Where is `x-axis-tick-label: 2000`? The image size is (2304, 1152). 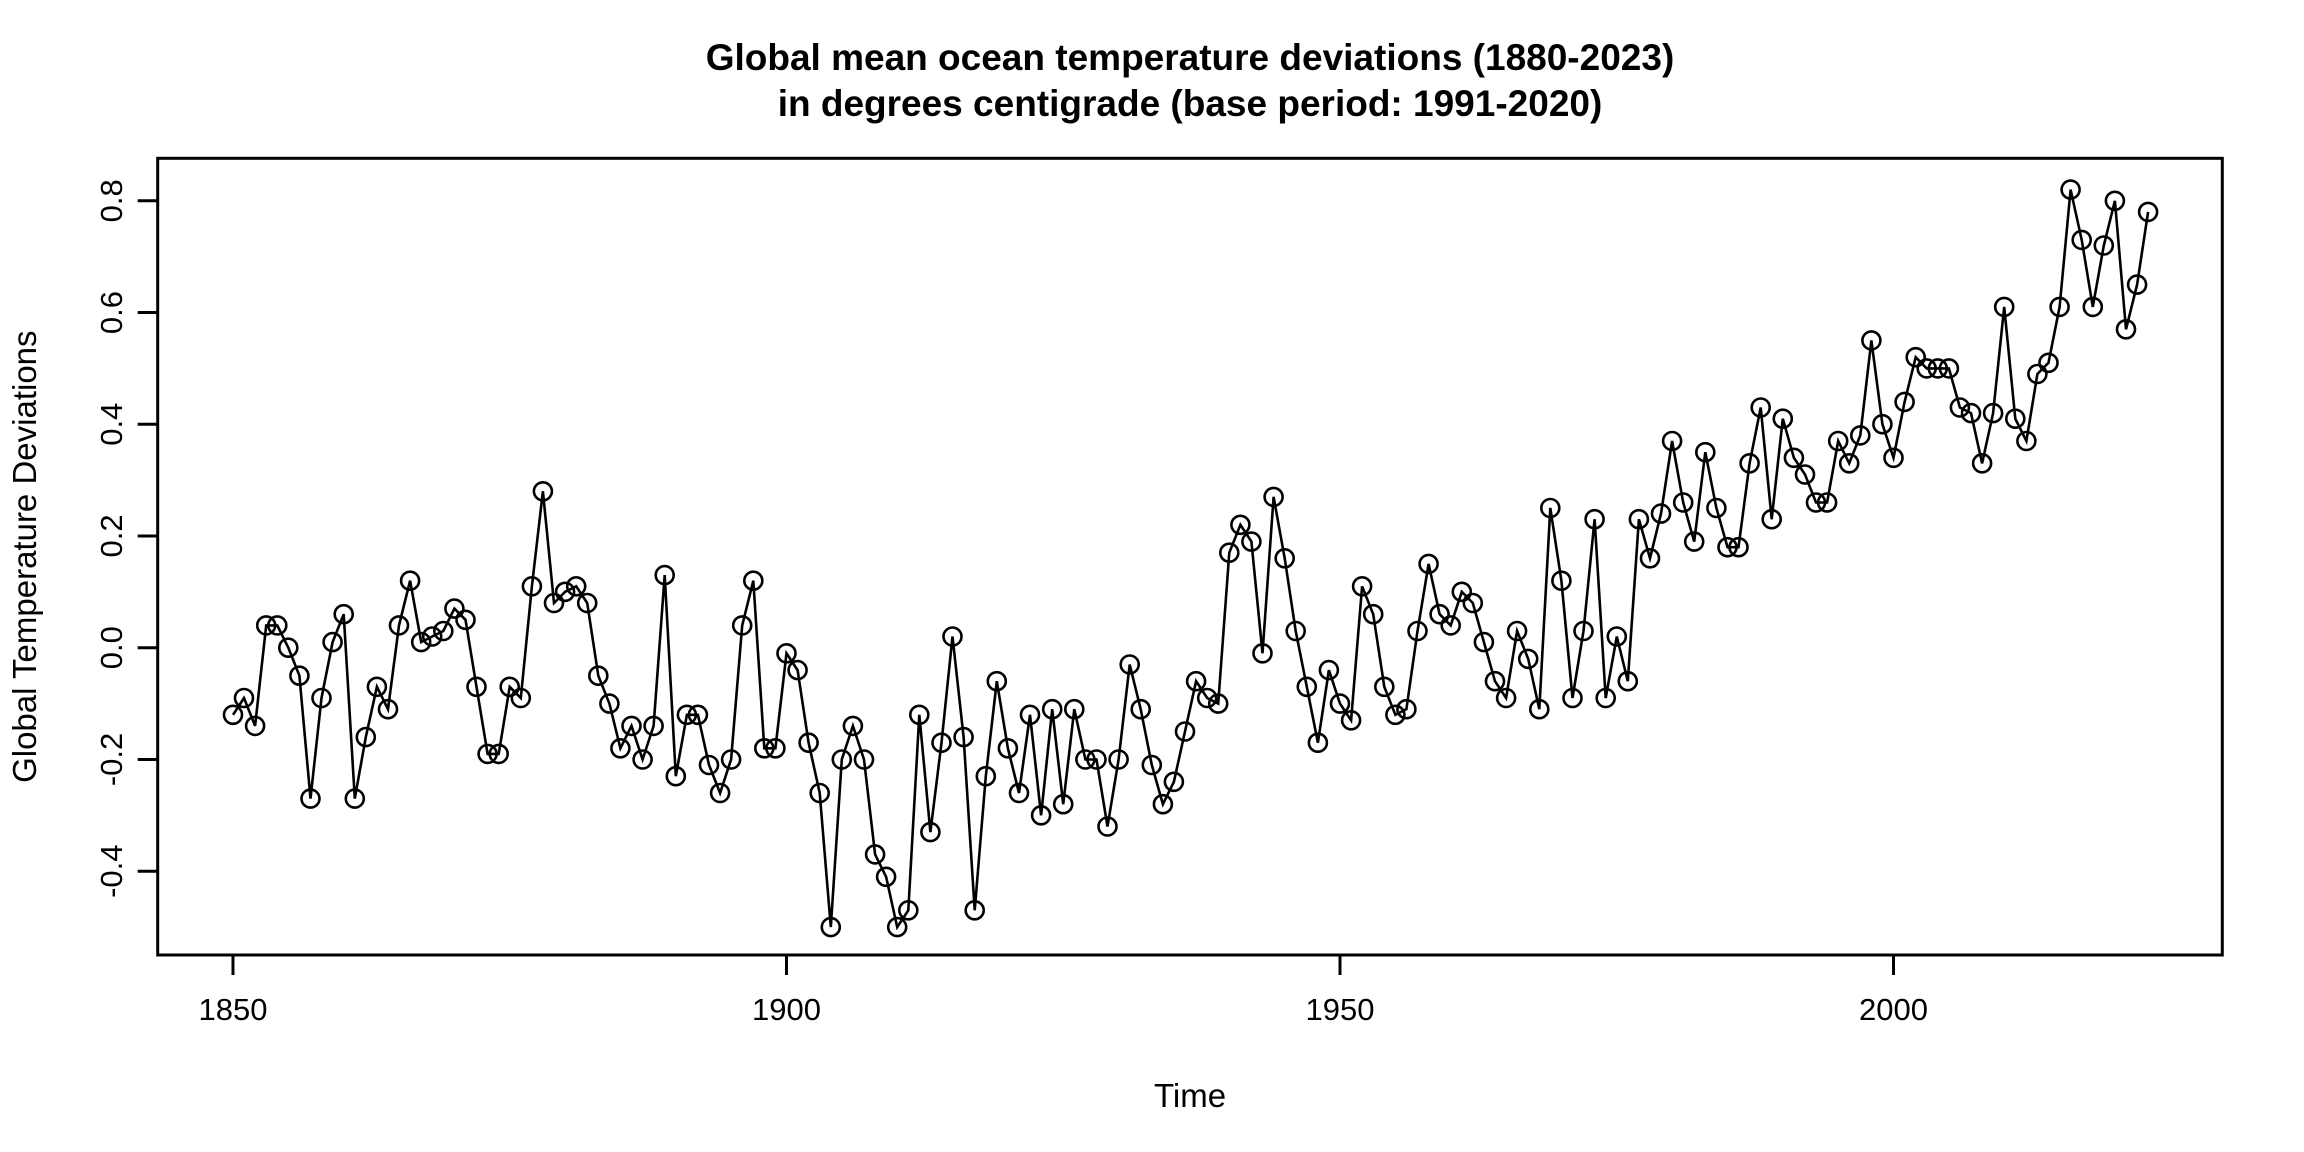 x-axis-tick-label: 2000 is located at coordinates (1893, 1009).